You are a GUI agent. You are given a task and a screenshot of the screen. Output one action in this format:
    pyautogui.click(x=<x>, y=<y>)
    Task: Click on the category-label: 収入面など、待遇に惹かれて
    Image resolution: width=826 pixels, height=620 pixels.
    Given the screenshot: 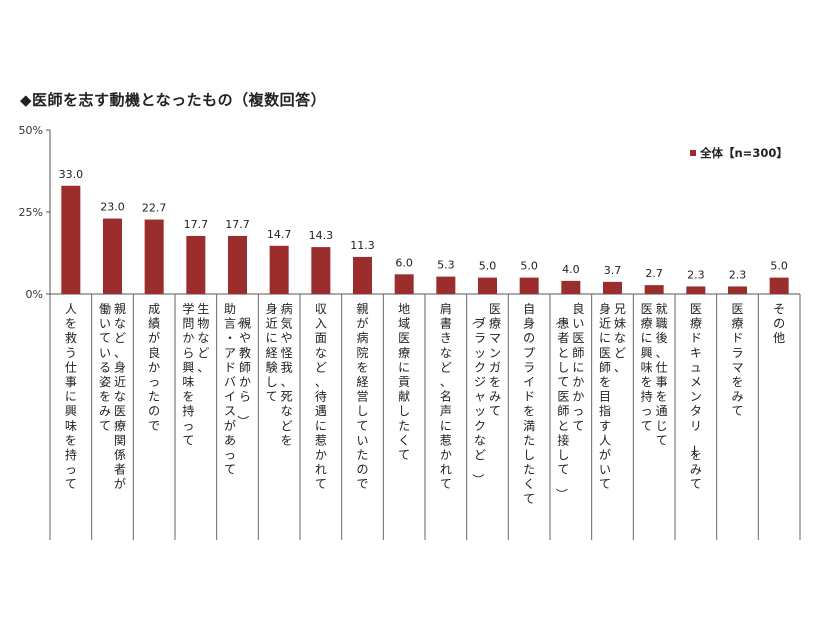 What is the action you would take?
    pyautogui.click(x=321, y=396)
    